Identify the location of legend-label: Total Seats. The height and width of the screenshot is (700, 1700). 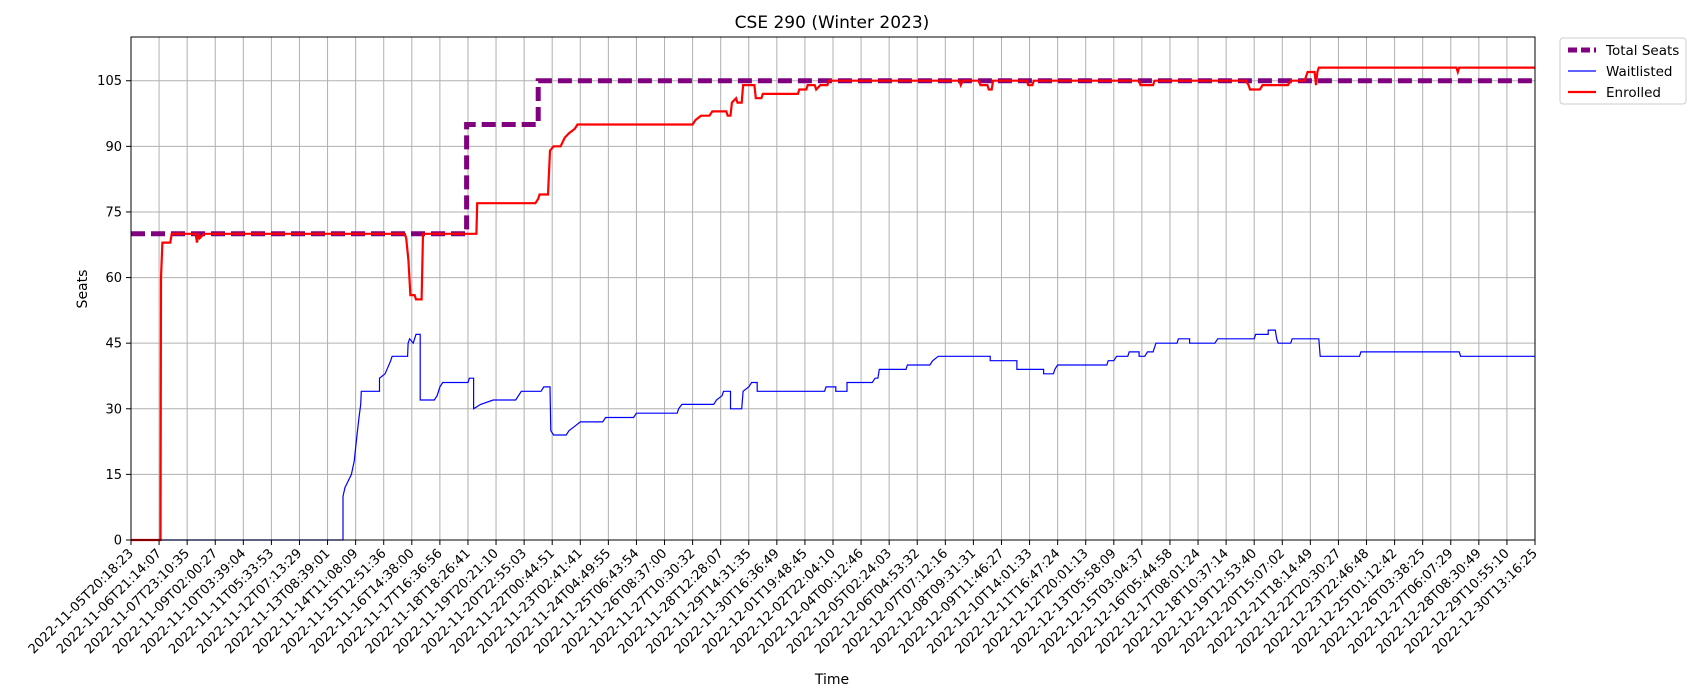
(1642, 51).